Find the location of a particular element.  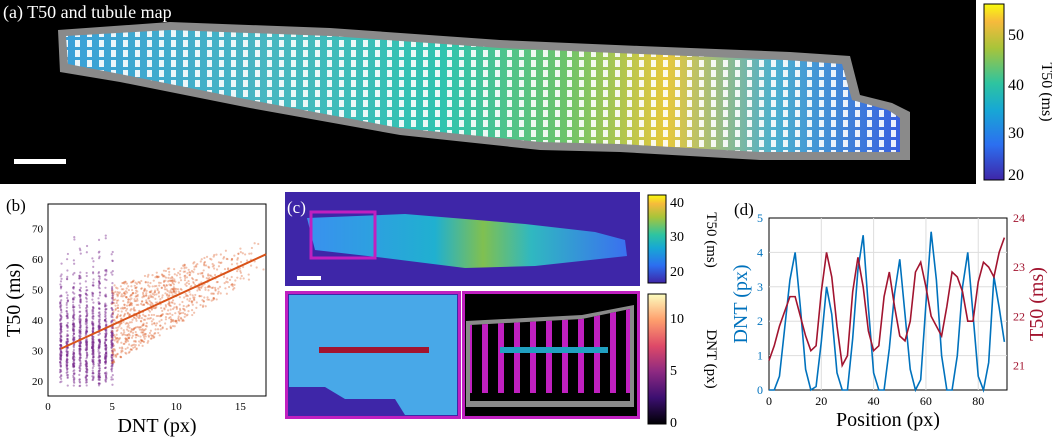

panel-c-zoom-t50 is located at coordinates (373, 355).